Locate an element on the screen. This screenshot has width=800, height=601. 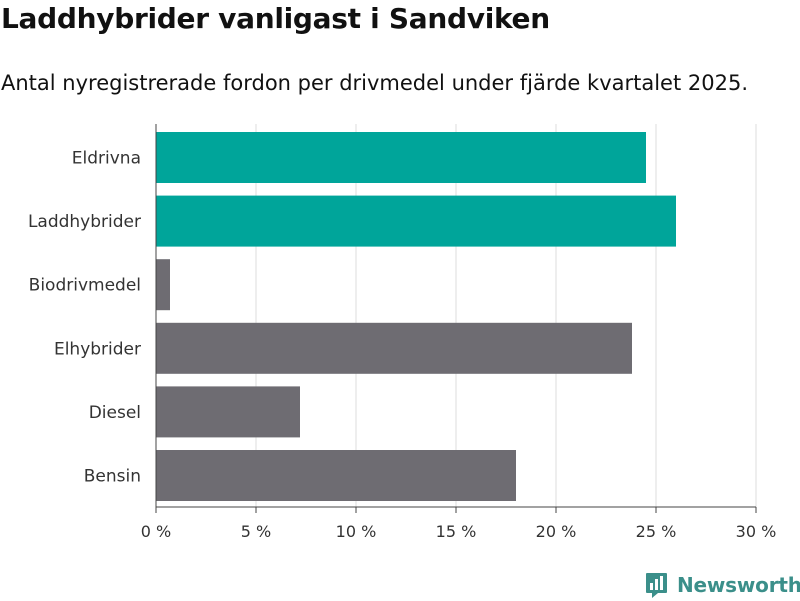
newsworthy-logo: Newsworthy is located at coordinates (722, 585).